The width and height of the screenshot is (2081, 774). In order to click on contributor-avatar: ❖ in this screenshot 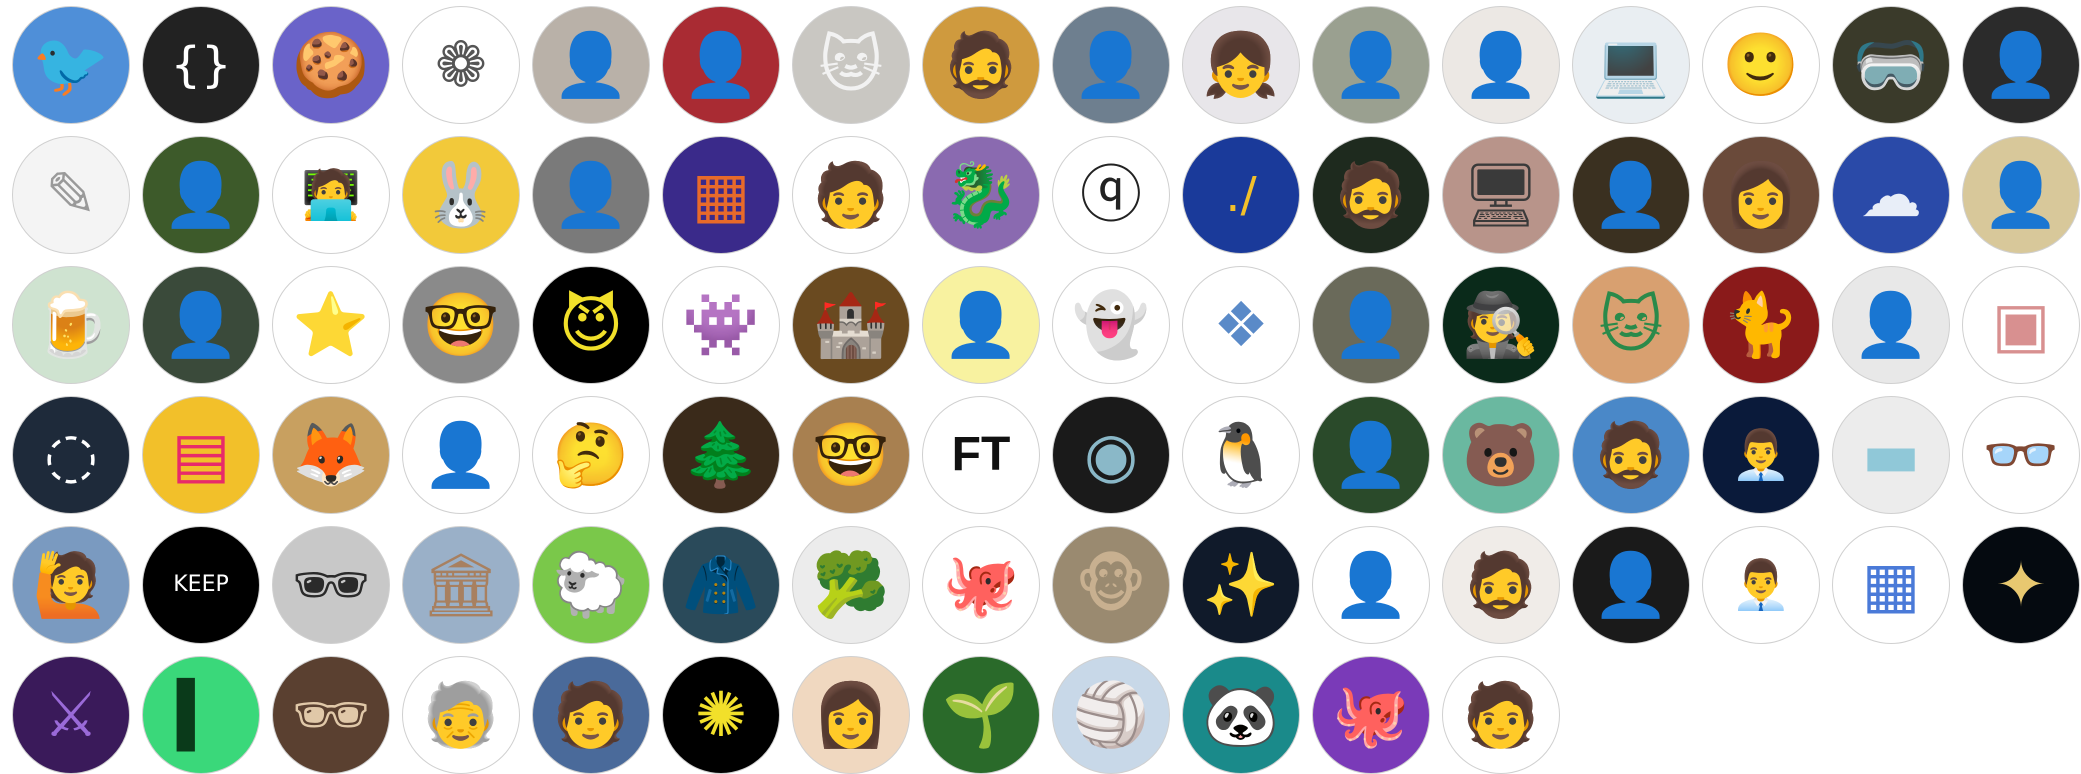, I will do `click(1241, 325)`.